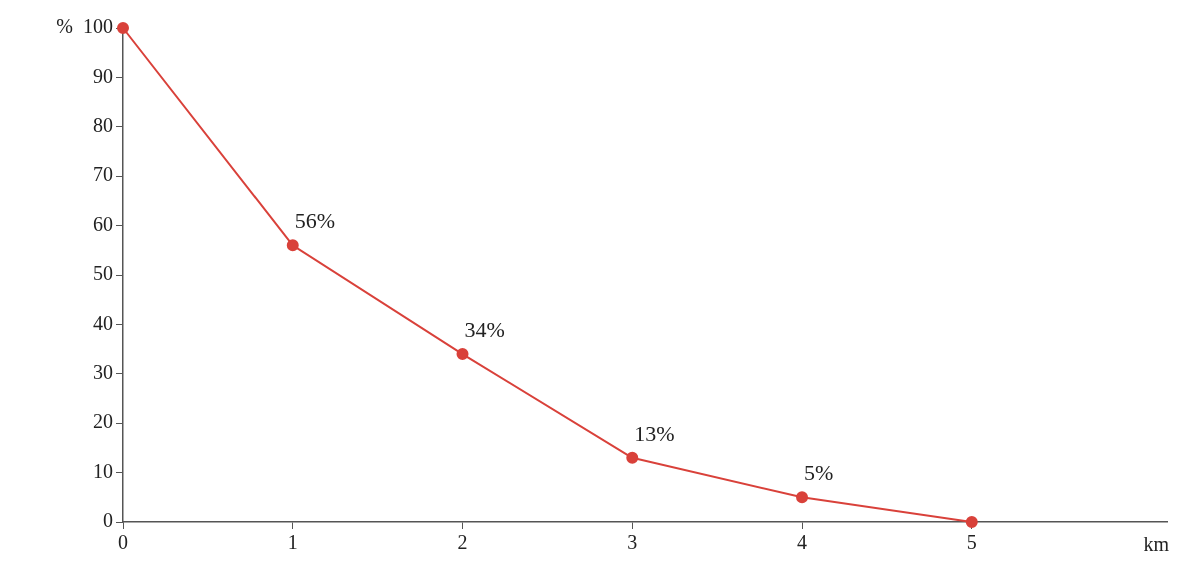  Describe the element at coordinates (98, 26) in the screenshot. I see `y-tick-label: 100` at that location.